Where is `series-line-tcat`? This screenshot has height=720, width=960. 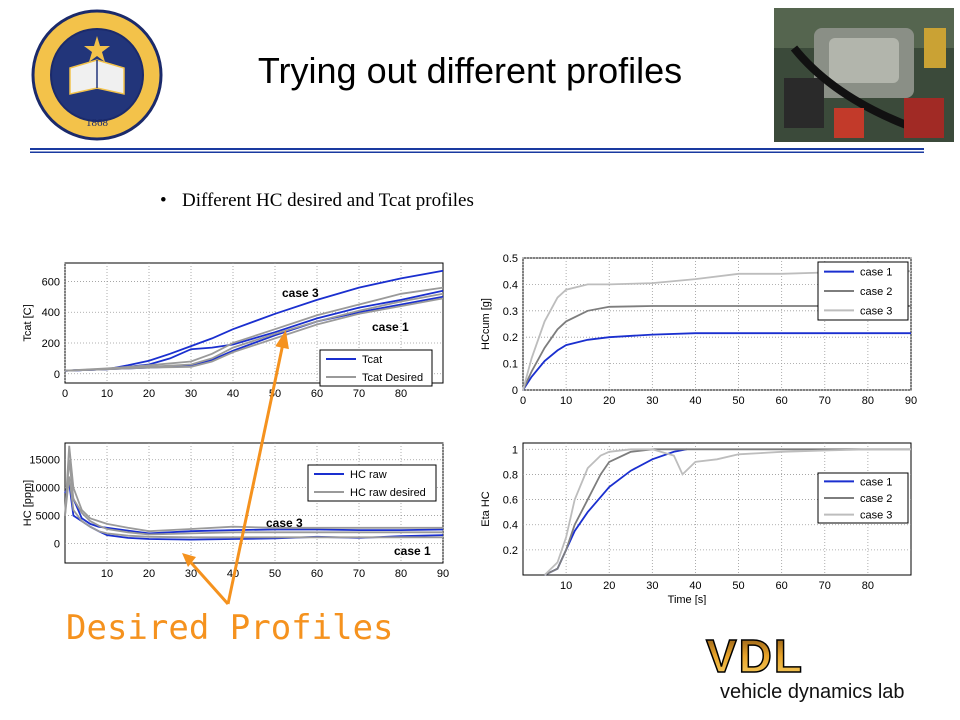 series-line-tcat is located at coordinates (254, 320).